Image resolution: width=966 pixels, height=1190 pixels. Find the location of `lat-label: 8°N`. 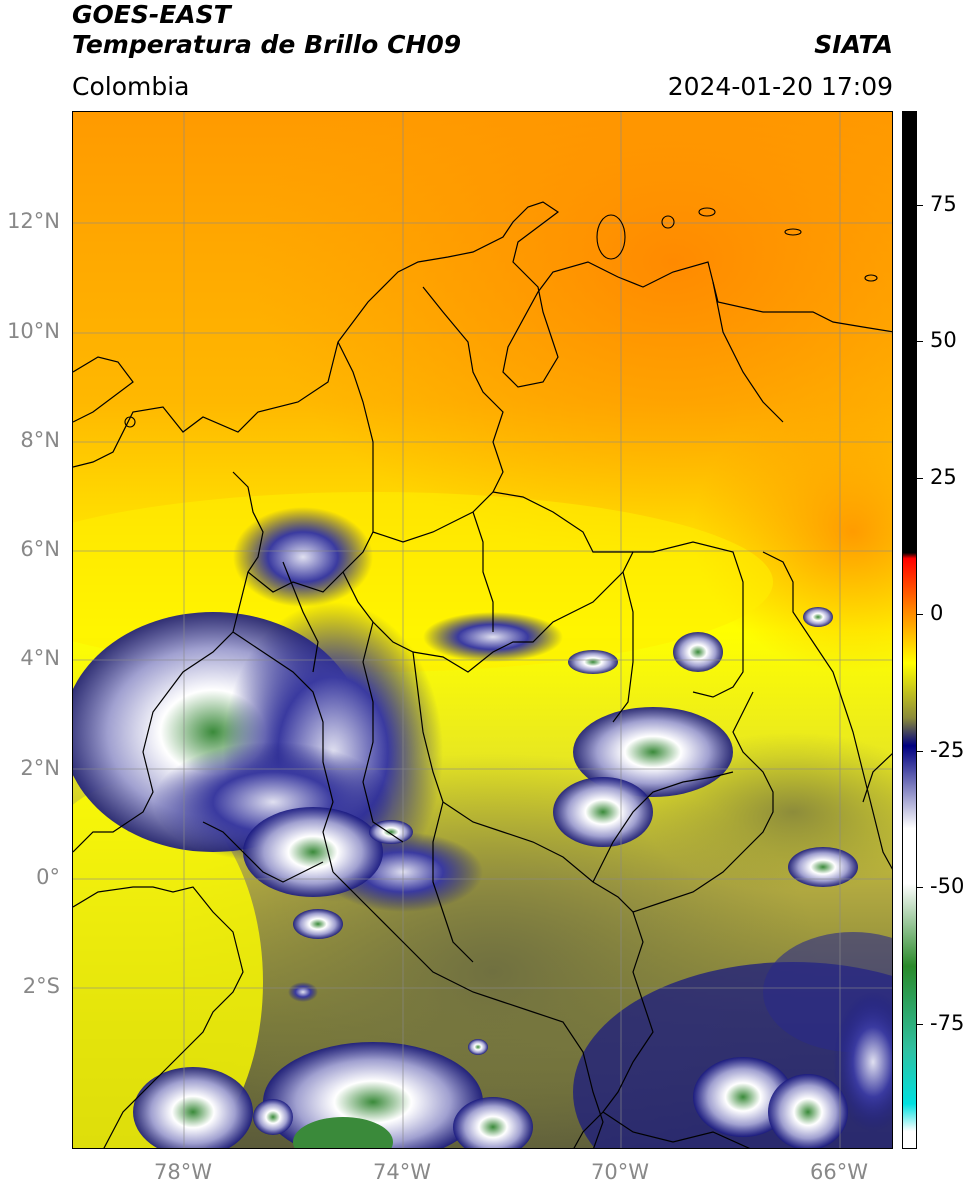

lat-label: 8°N is located at coordinates (40, 440).